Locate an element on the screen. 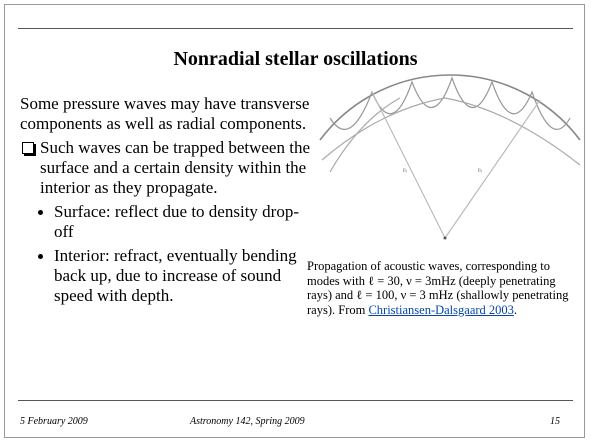  footer-date: 5 February 2009 is located at coordinates (54, 421).